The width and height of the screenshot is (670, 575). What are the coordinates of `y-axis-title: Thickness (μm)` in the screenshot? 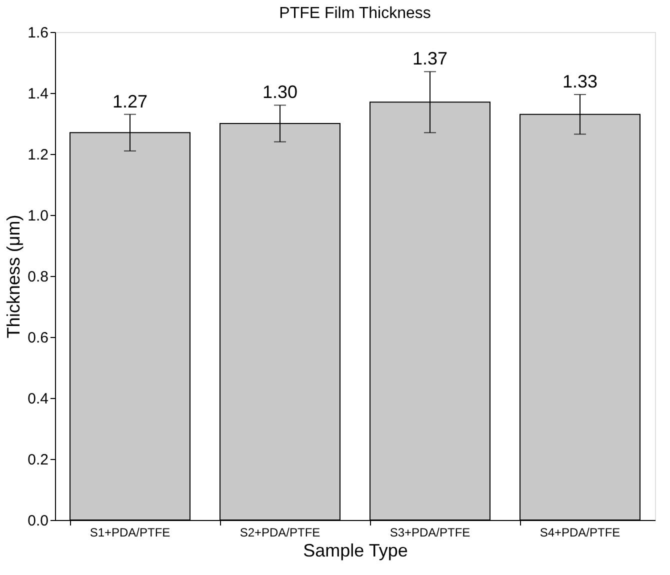 It's located at (14, 276).